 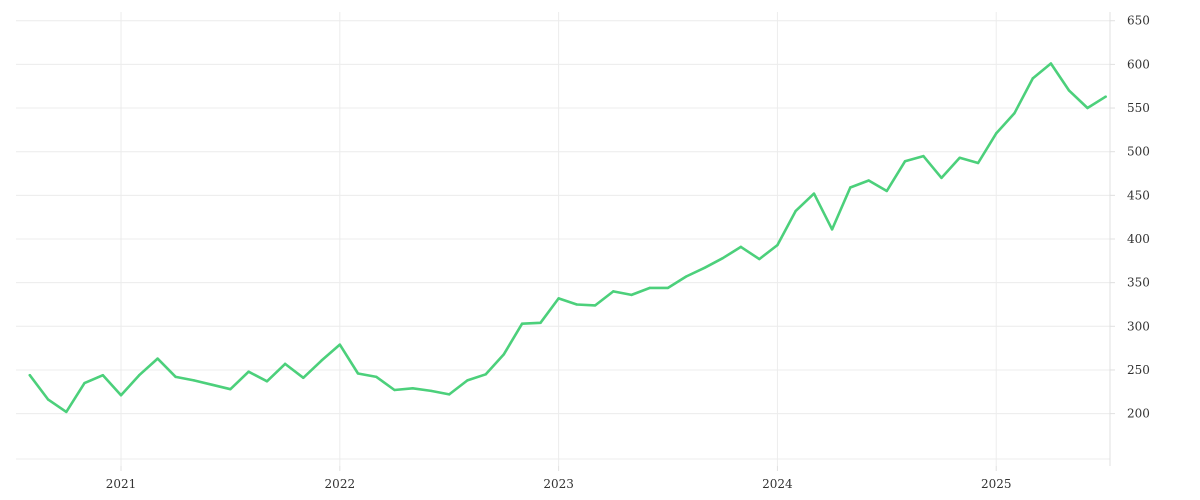 I want to click on y-tick-label: 400, so click(x=1138, y=239).